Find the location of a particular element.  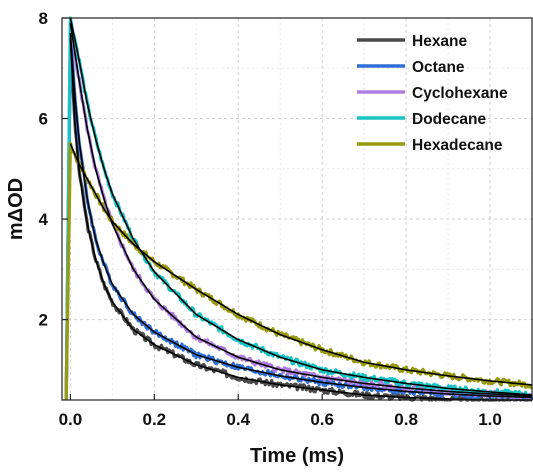

y-axis-title: mΔOD is located at coordinates (16, 209).